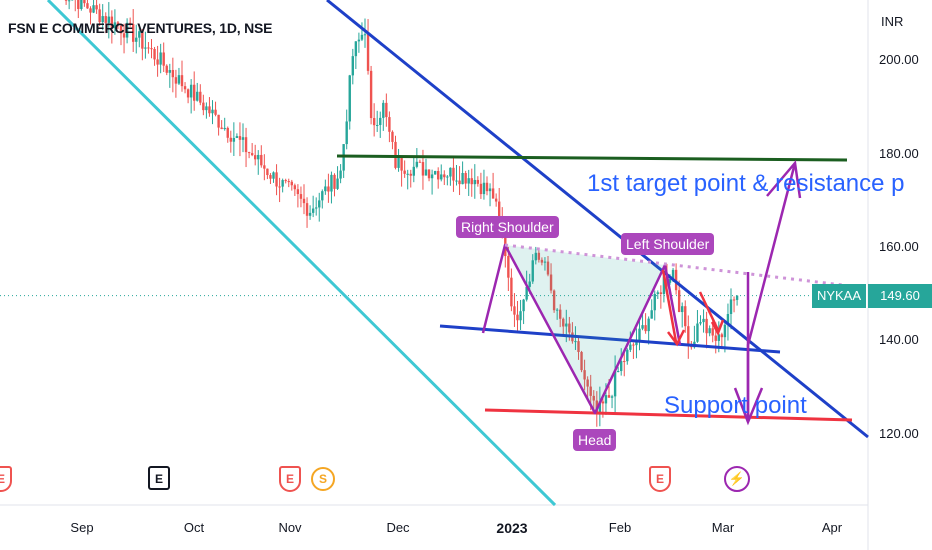  What do you see at coordinates (668, 244) in the screenshot?
I see `left-shoulder-label: Left Shoulder` at bounding box center [668, 244].